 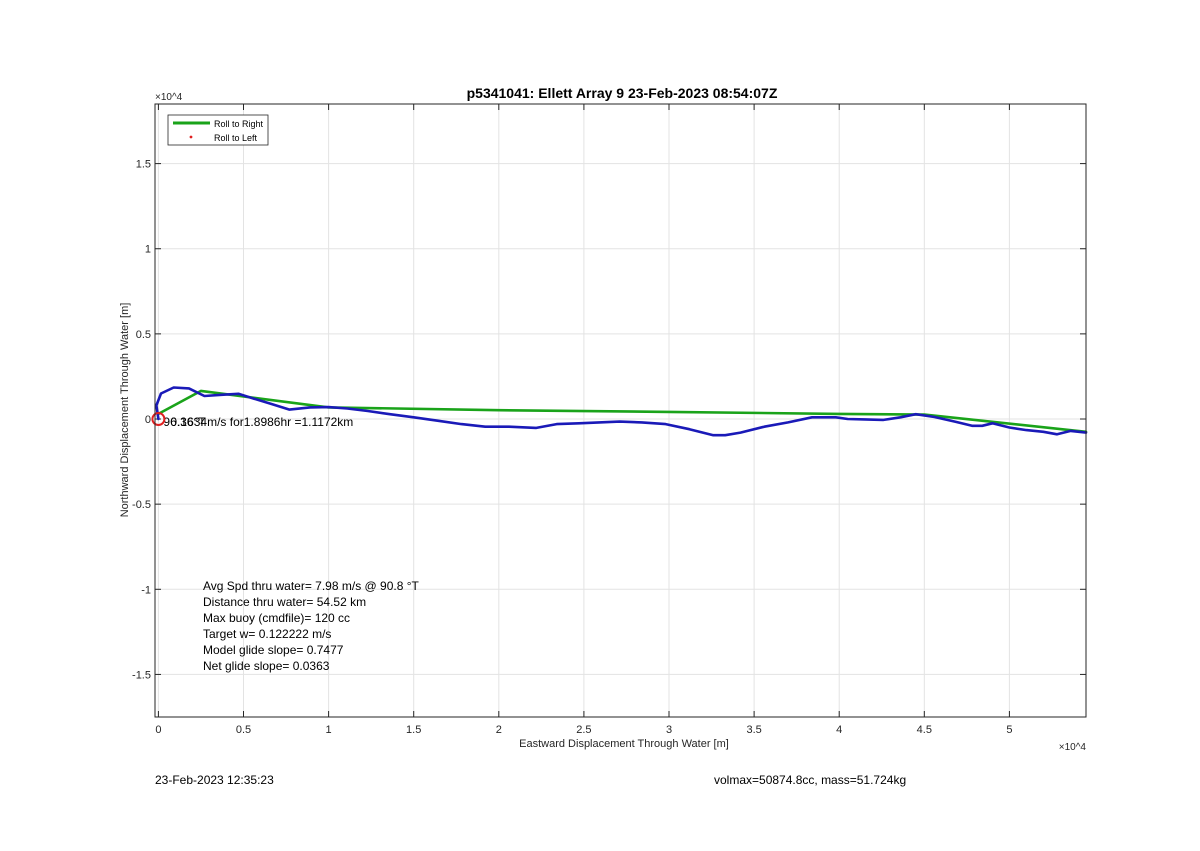 I want to click on legend-box, so click(x=218, y=130).